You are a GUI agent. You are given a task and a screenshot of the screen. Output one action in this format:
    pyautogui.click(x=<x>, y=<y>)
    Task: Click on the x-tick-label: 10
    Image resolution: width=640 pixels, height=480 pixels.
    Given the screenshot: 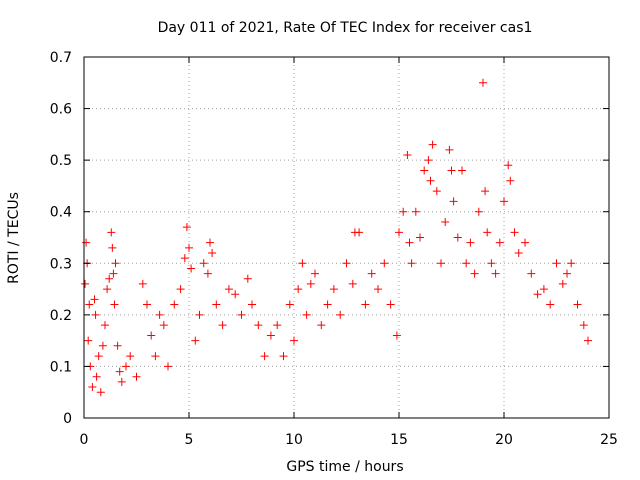 What is the action you would take?
    pyautogui.click(x=294, y=440)
    